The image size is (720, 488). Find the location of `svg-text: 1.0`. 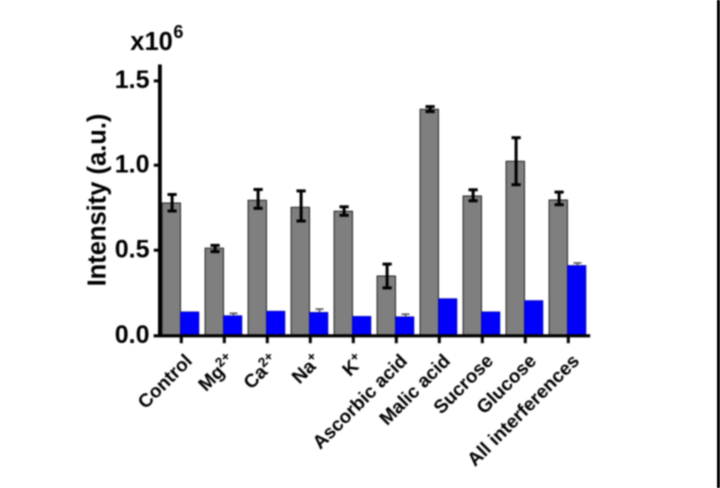

svg-text: 1.0 is located at coordinates (132, 164).